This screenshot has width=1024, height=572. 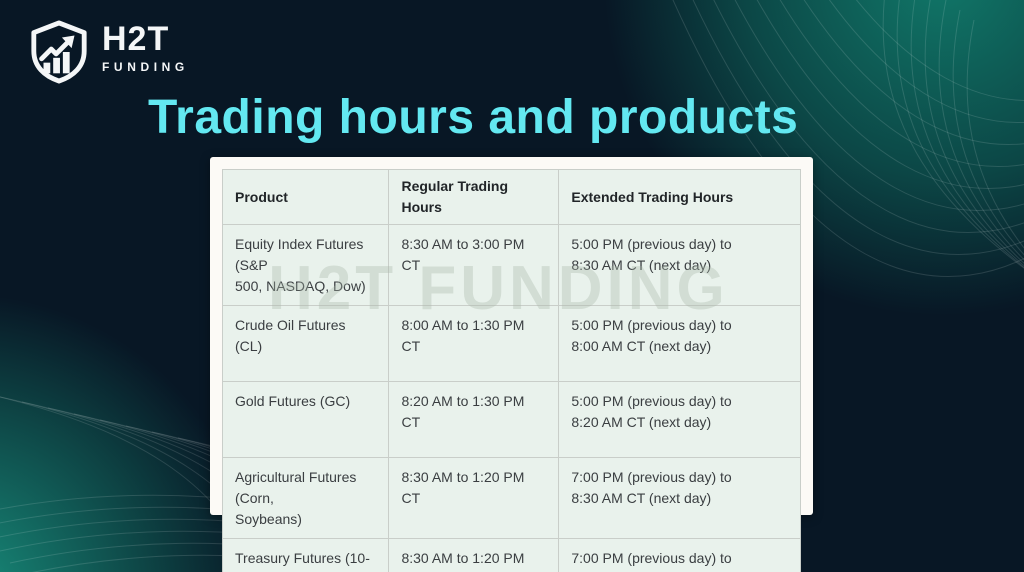 I want to click on cell-regular-hours: 8:30 AM to 3:00 PM CT, so click(x=474, y=265).